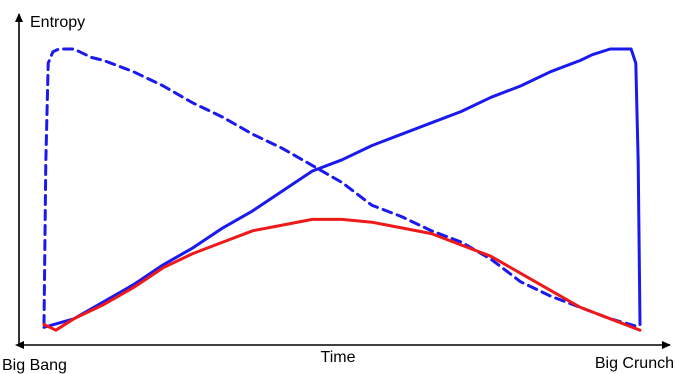 This screenshot has height=374, width=676. Describe the element at coordinates (634, 363) in the screenshot. I see `x-end-label: Big Crunch` at that location.